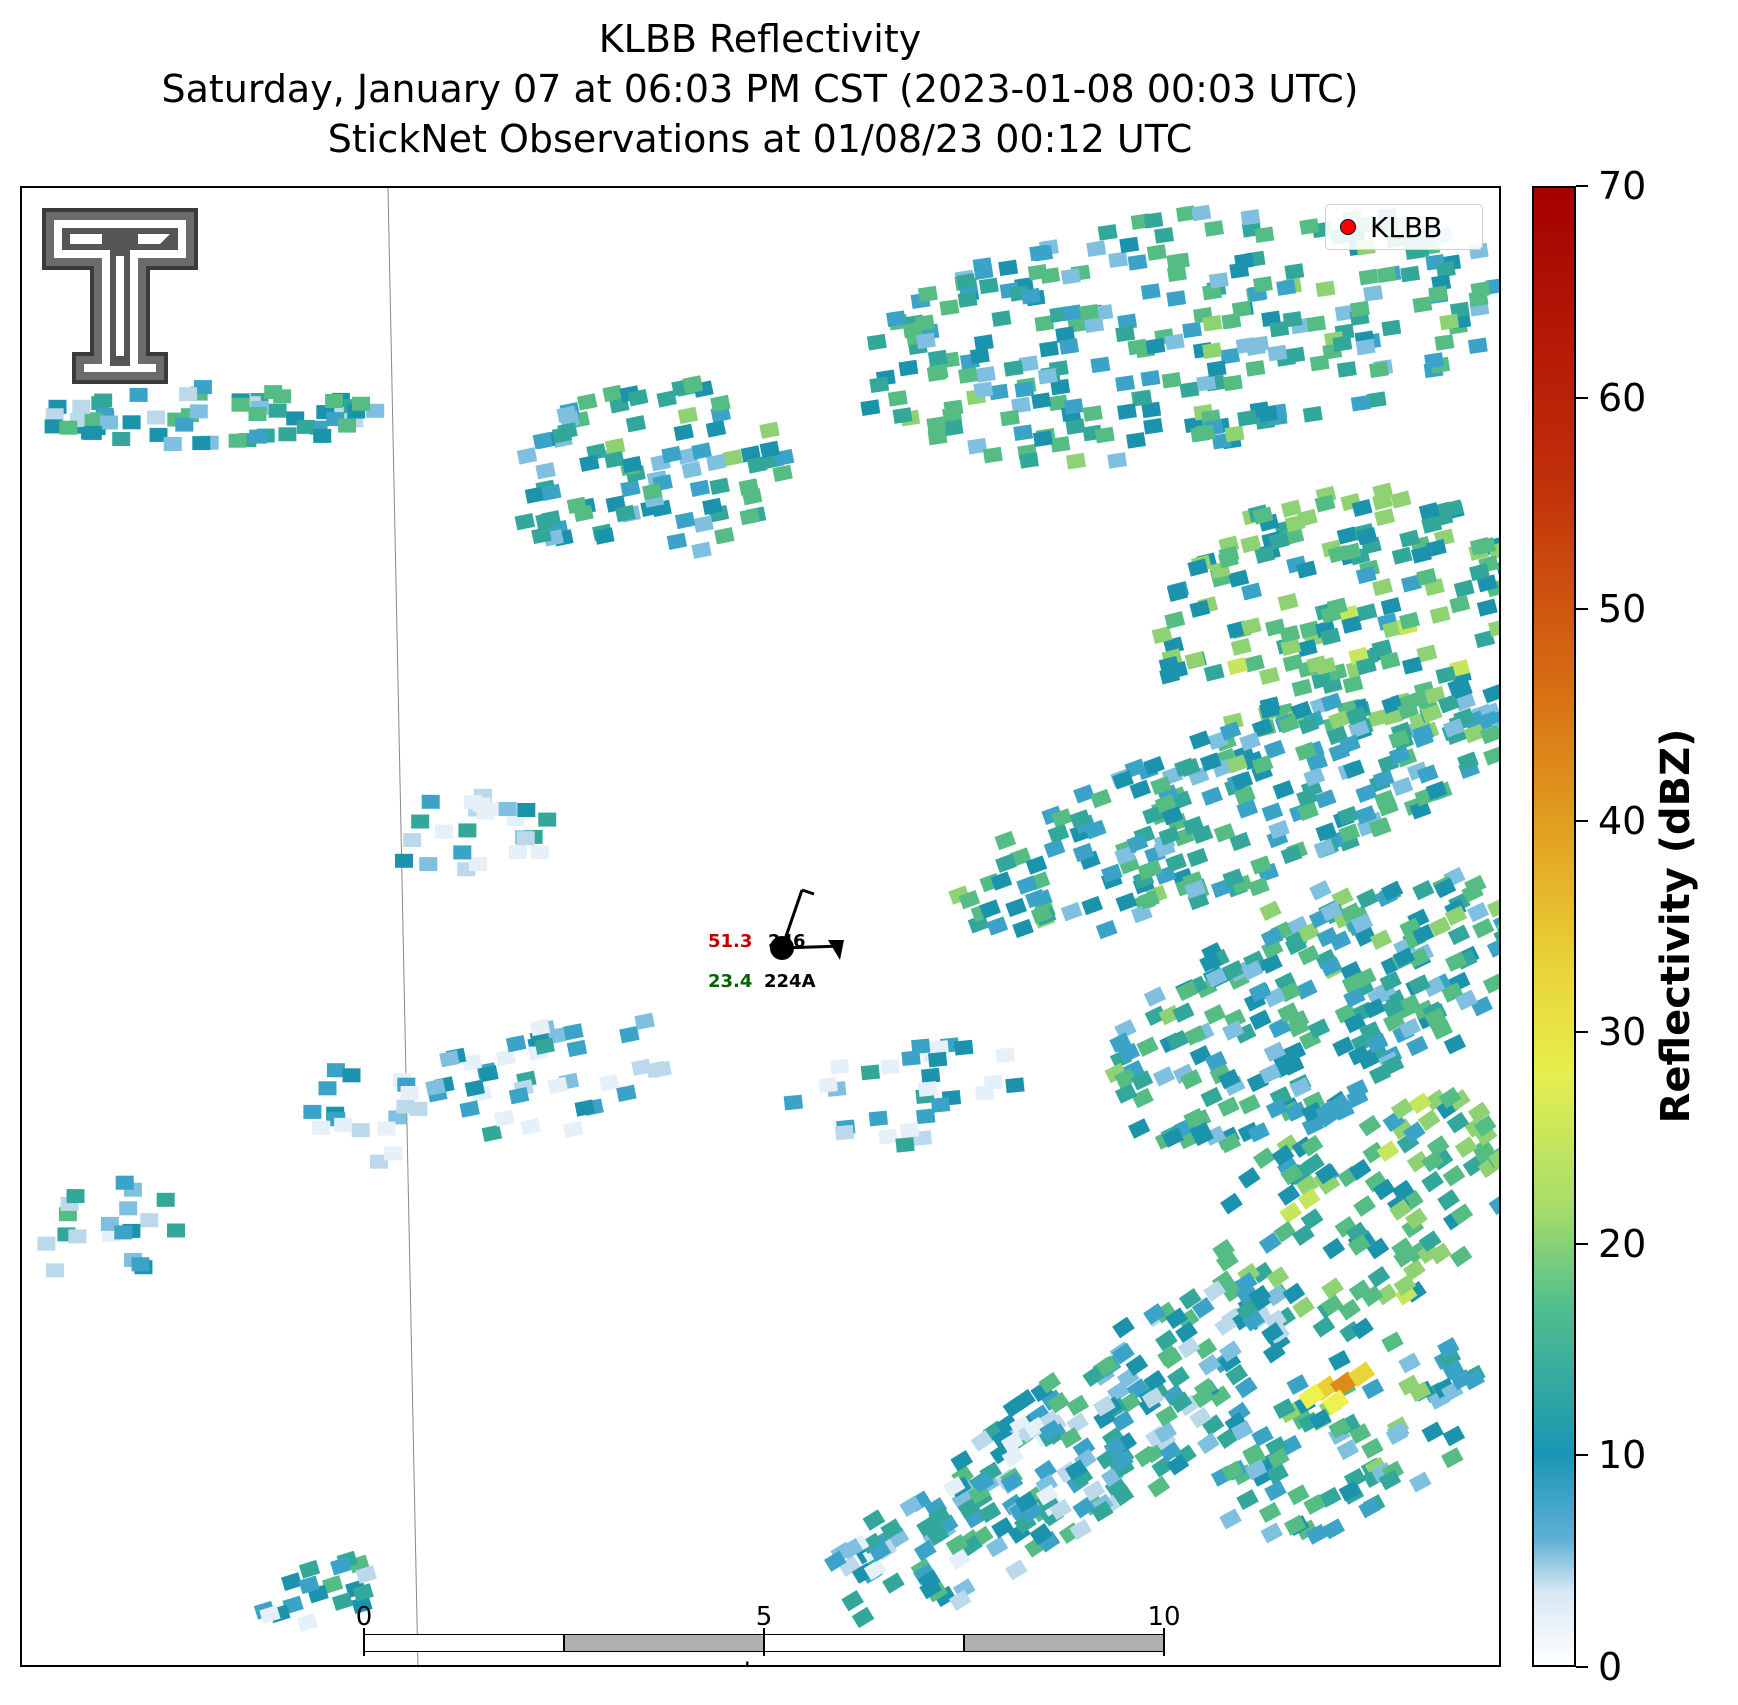  I want to click on colorbar-tick, so click(1582, 1032).